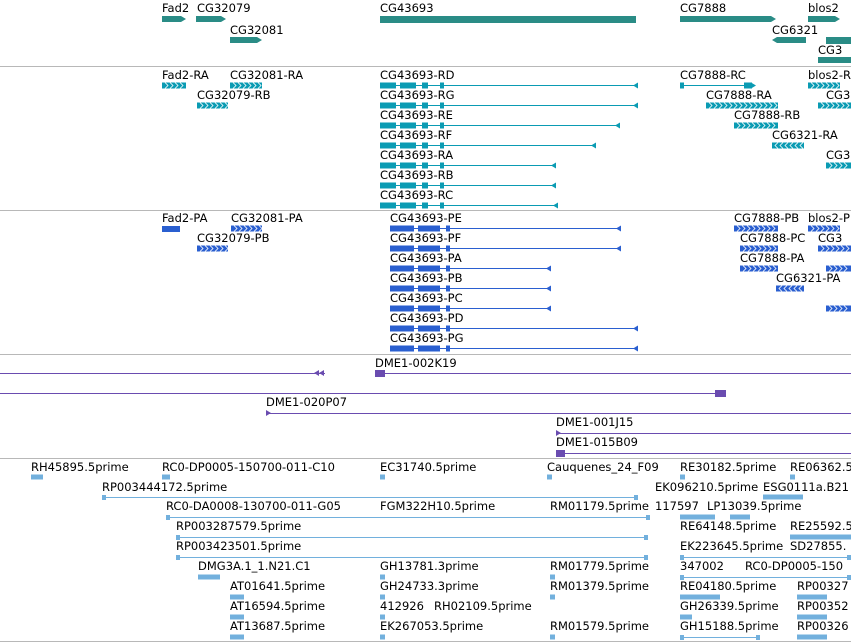 Image resolution: width=851 pixels, height=642 pixels. What do you see at coordinates (416, 135) in the screenshot?
I see `feature-label: CG43693-RF` at bounding box center [416, 135].